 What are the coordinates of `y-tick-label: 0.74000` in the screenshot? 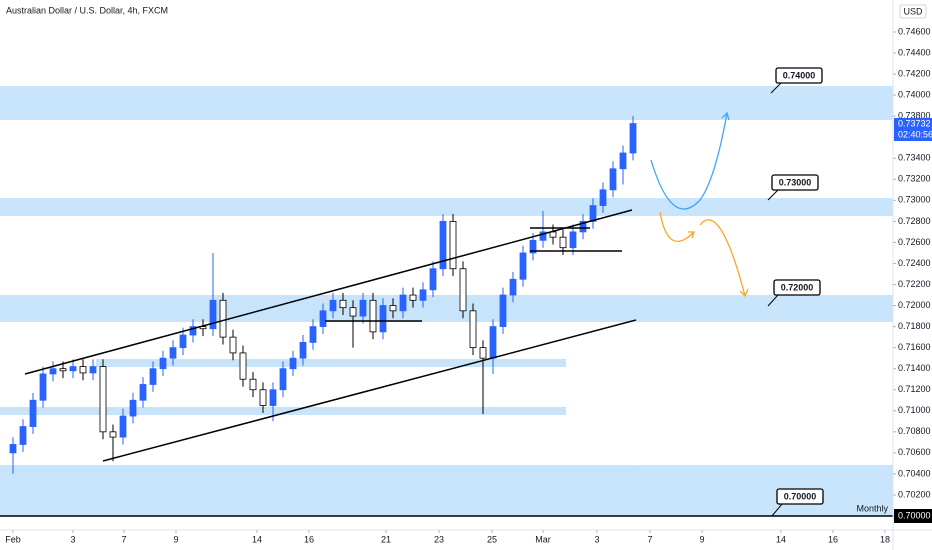 It's located at (914, 94).